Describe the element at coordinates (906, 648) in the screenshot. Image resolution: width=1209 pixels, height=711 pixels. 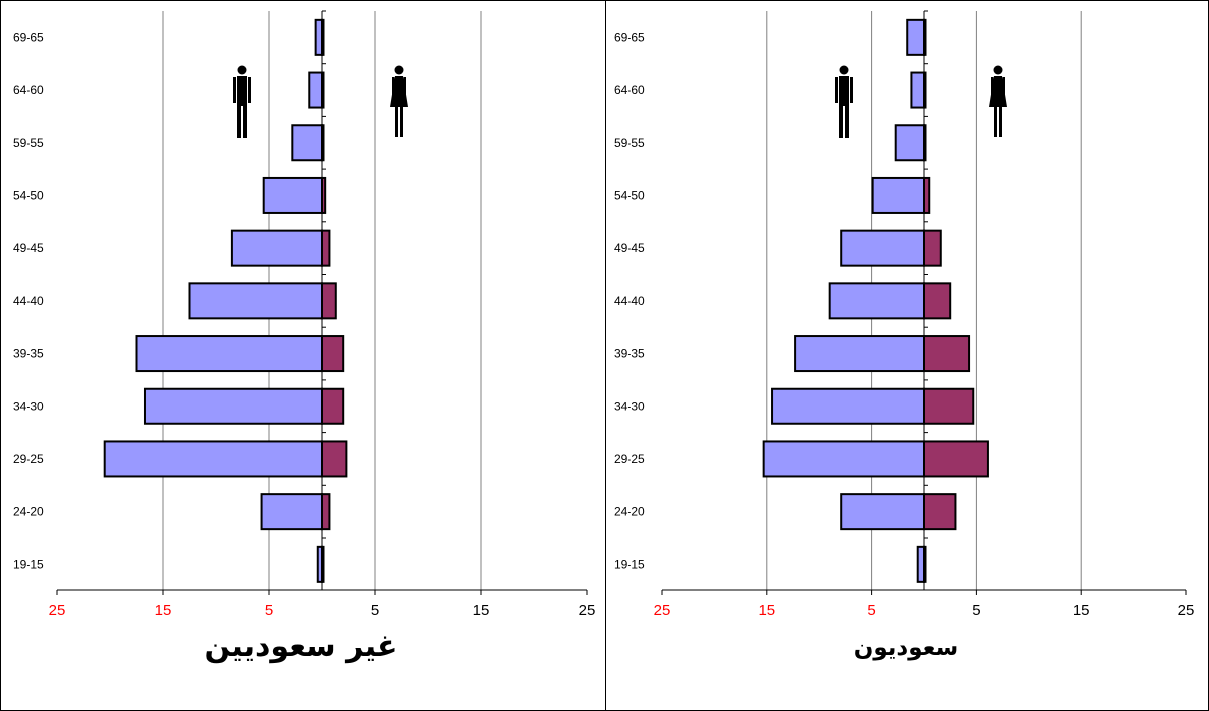
I see `chart-title: سعوديون` at that location.